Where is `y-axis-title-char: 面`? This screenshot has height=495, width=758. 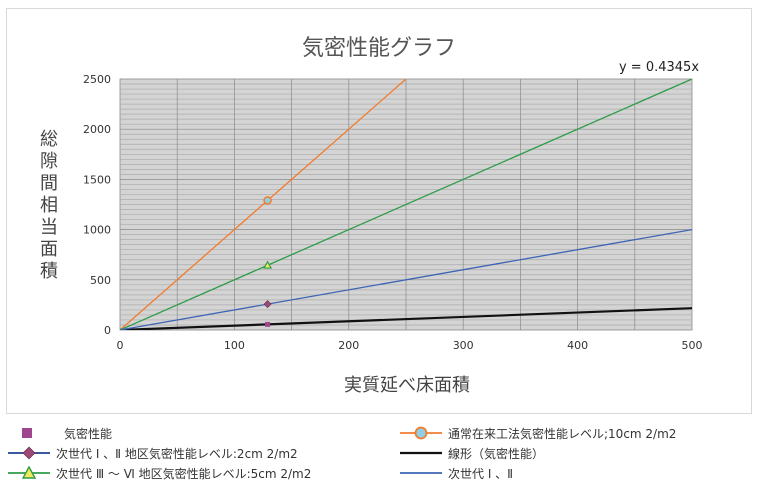
y-axis-title-char: 面 is located at coordinates (49, 249).